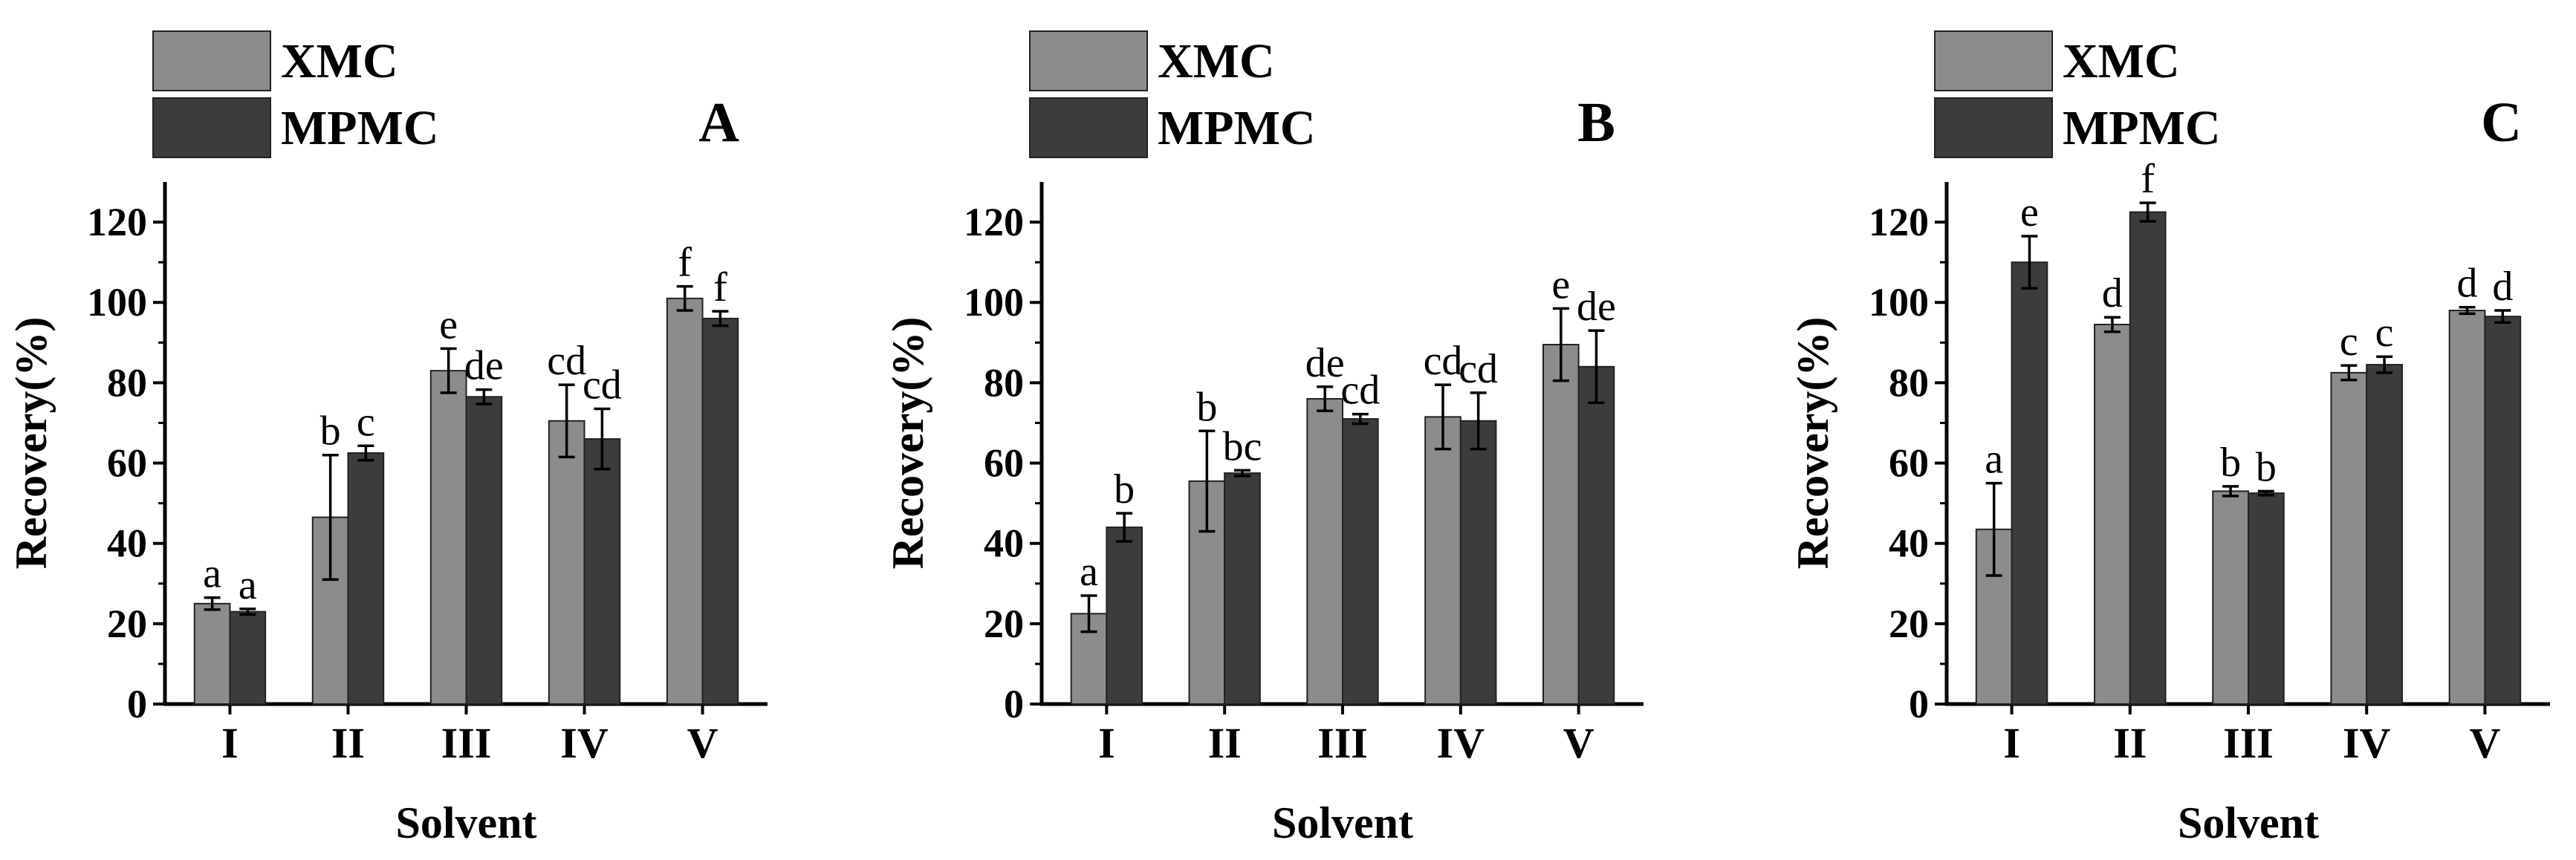 Image resolution: width=2576 pixels, height=860 pixels. I want to click on significance-label: c, so click(2349, 342).